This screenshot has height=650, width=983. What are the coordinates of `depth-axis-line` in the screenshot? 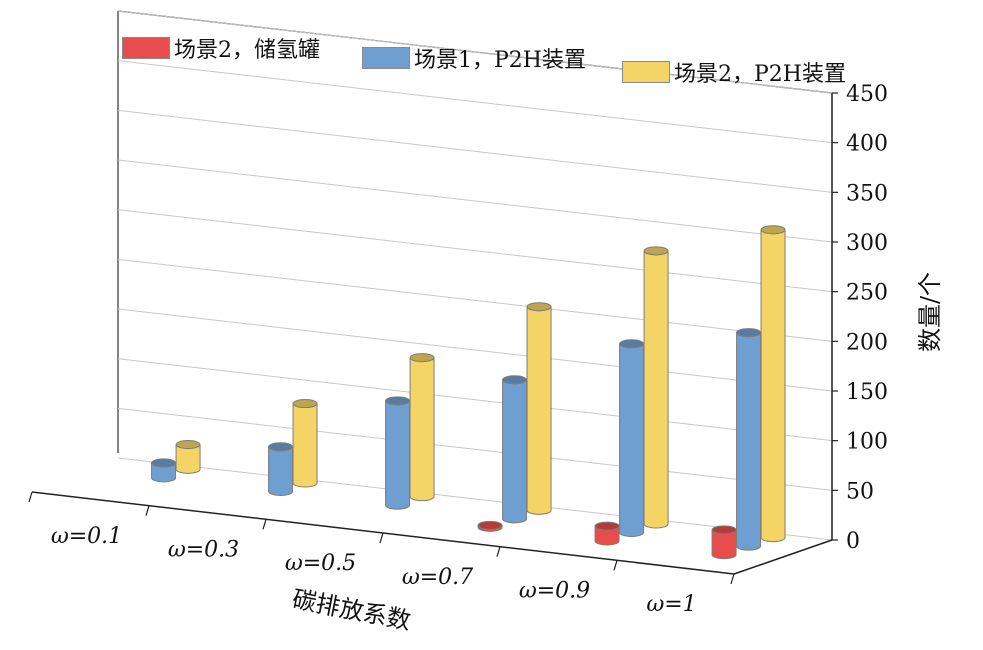 It's located at (783, 557).